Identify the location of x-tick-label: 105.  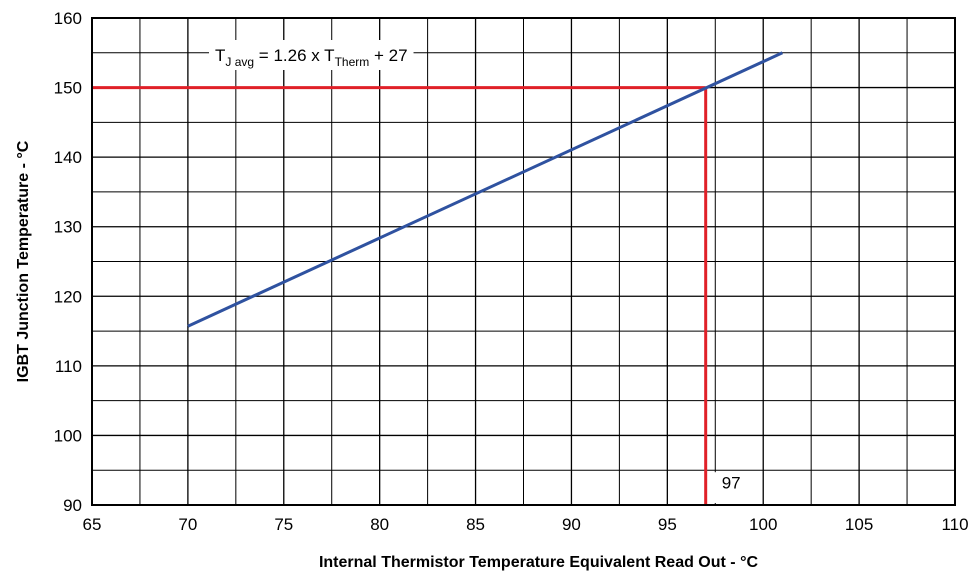
(859, 524).